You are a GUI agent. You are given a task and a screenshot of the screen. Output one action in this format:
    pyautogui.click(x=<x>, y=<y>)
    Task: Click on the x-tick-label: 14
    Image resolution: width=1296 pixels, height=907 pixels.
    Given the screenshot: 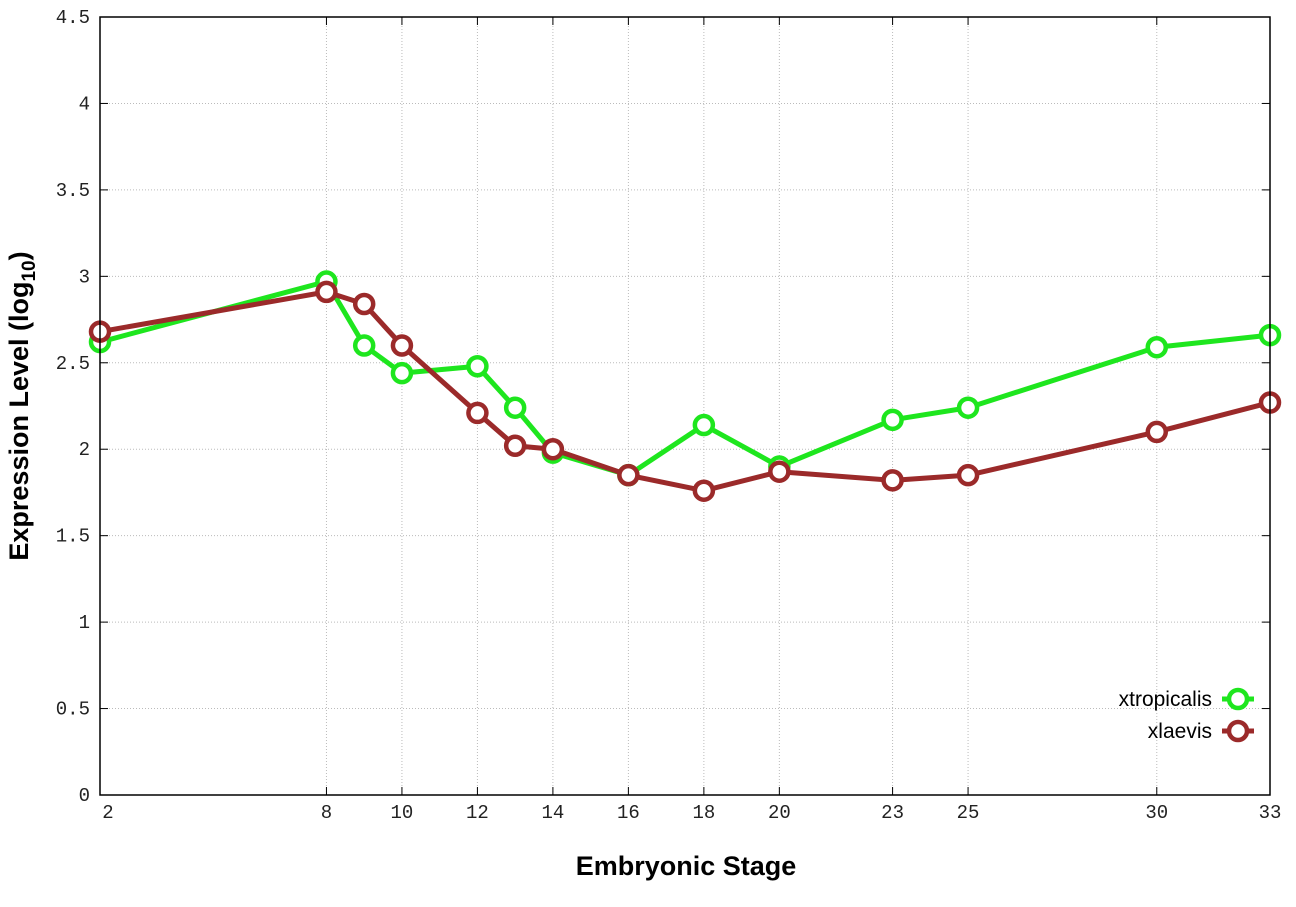 What is the action you would take?
    pyautogui.click(x=552, y=813)
    